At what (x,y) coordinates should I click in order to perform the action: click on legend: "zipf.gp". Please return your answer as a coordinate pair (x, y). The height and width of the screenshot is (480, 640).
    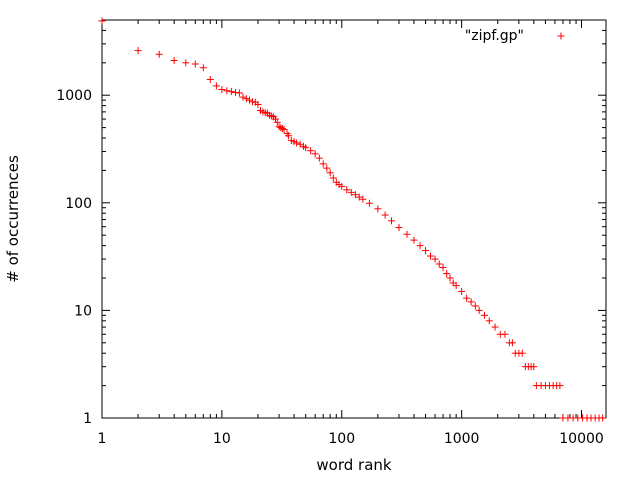
    Looking at the image, I should click on (515, 36).